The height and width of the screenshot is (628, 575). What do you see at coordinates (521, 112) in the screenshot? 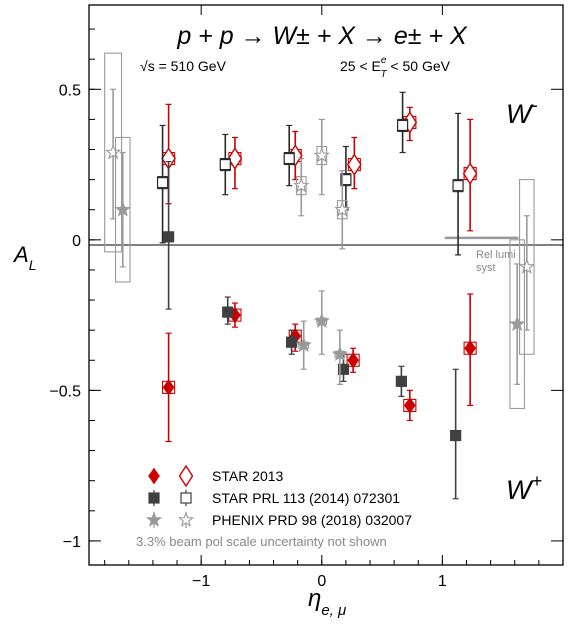
I see `w-minus-label: W-` at bounding box center [521, 112].